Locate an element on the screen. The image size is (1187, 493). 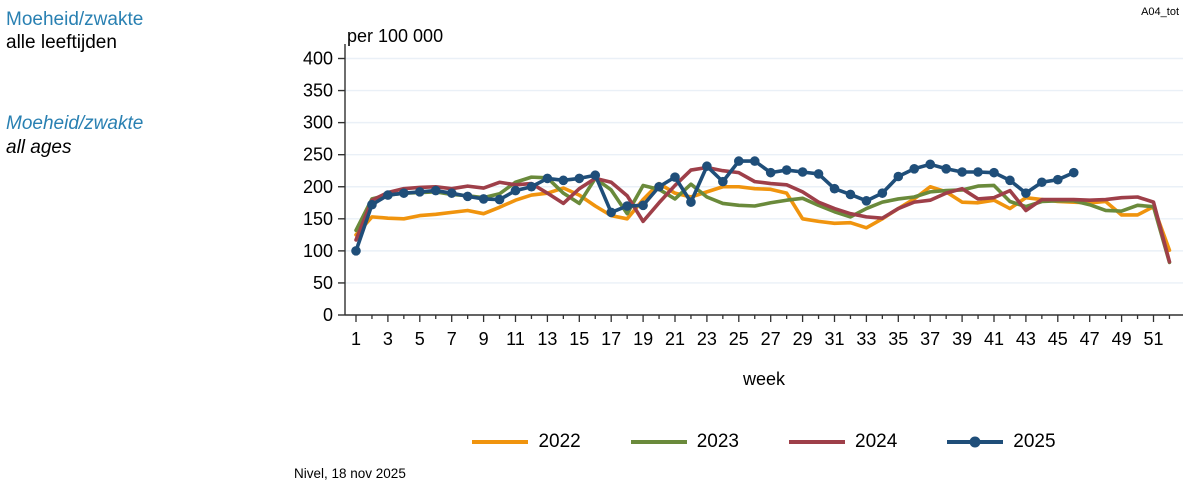
series-line-2024 is located at coordinates (763, 214).